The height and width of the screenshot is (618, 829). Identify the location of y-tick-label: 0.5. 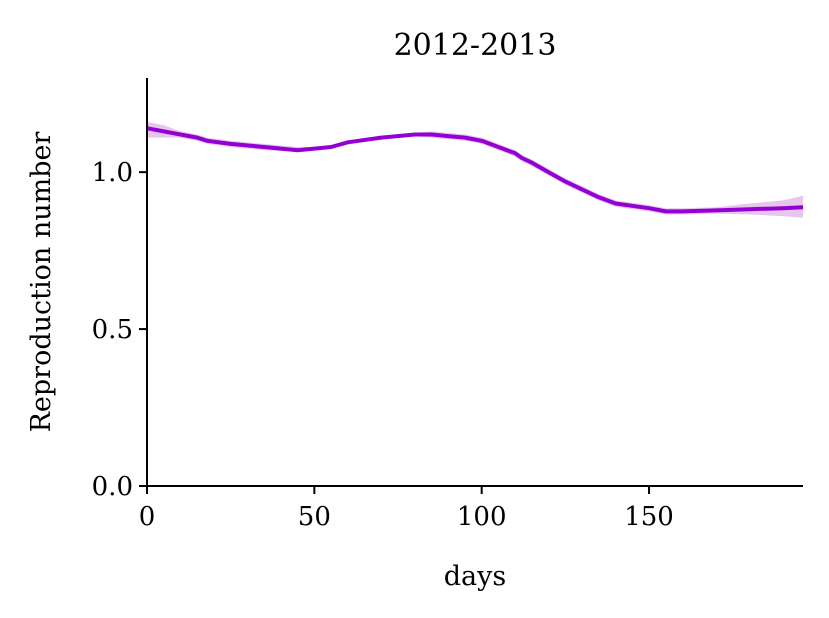
(112, 330).